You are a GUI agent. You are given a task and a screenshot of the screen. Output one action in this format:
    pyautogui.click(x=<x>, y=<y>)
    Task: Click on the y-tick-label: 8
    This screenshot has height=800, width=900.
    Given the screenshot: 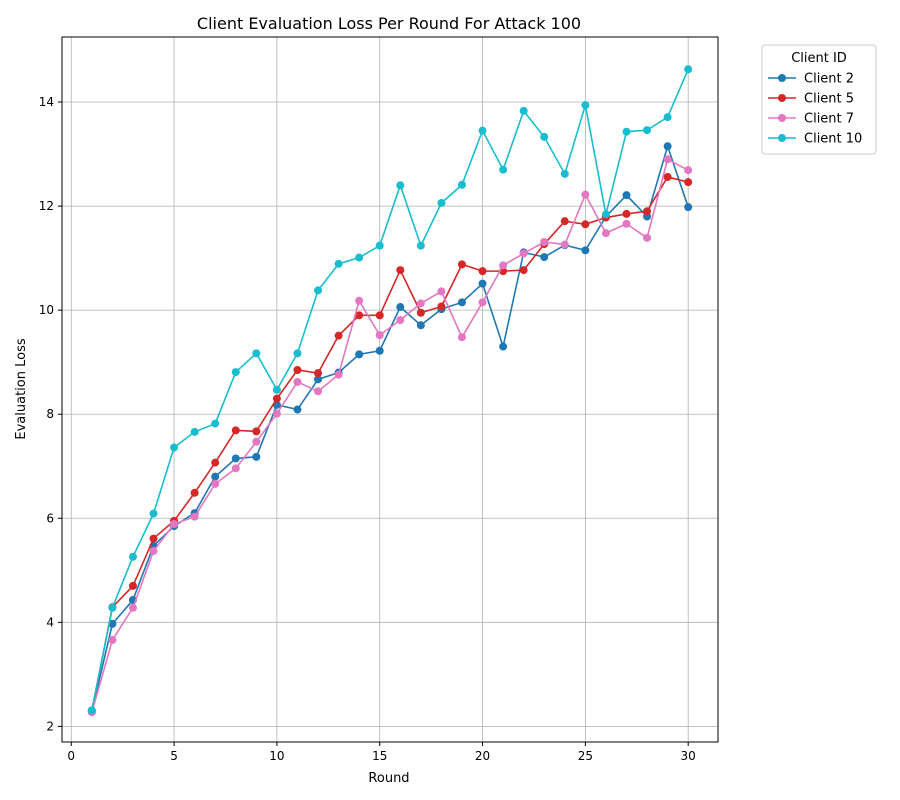 What is the action you would take?
    pyautogui.click(x=50, y=414)
    